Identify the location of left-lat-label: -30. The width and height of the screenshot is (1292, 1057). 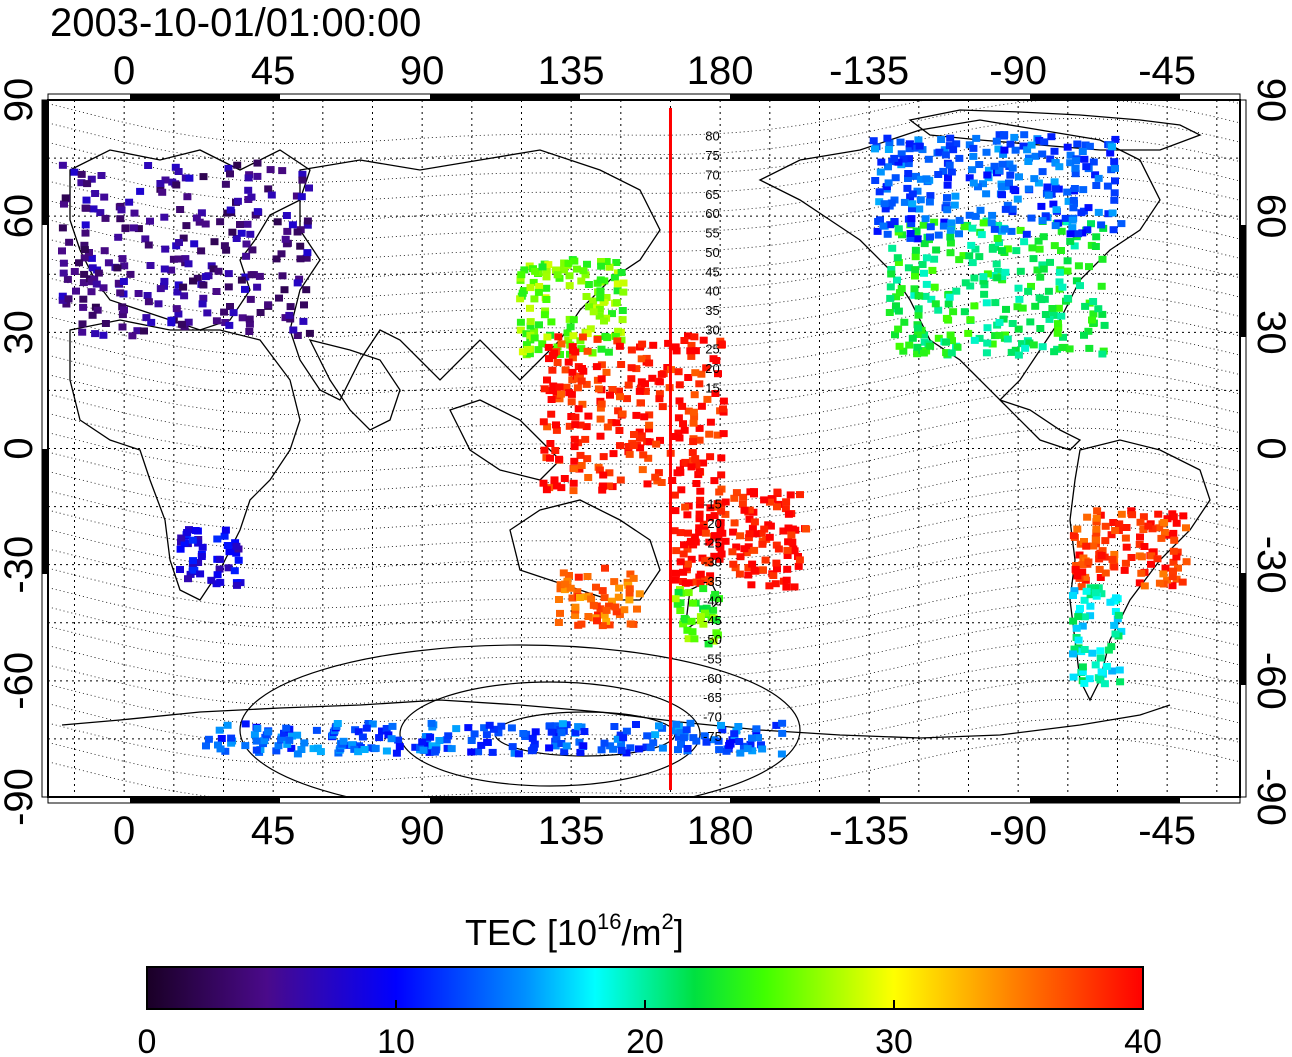
(20, 565).